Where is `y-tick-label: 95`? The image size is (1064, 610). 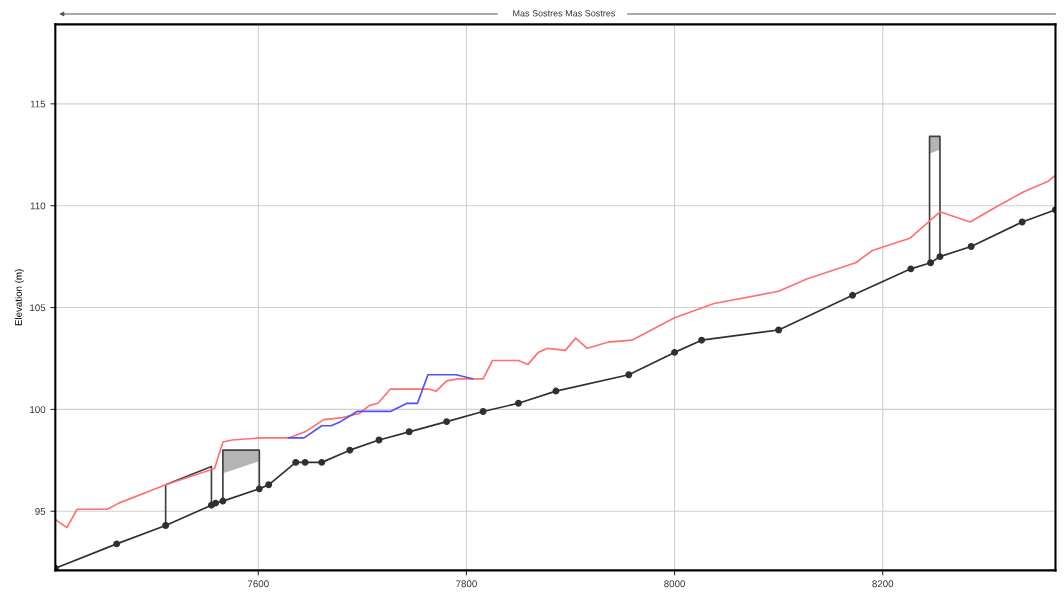 y-tick-label: 95 is located at coordinates (40, 511).